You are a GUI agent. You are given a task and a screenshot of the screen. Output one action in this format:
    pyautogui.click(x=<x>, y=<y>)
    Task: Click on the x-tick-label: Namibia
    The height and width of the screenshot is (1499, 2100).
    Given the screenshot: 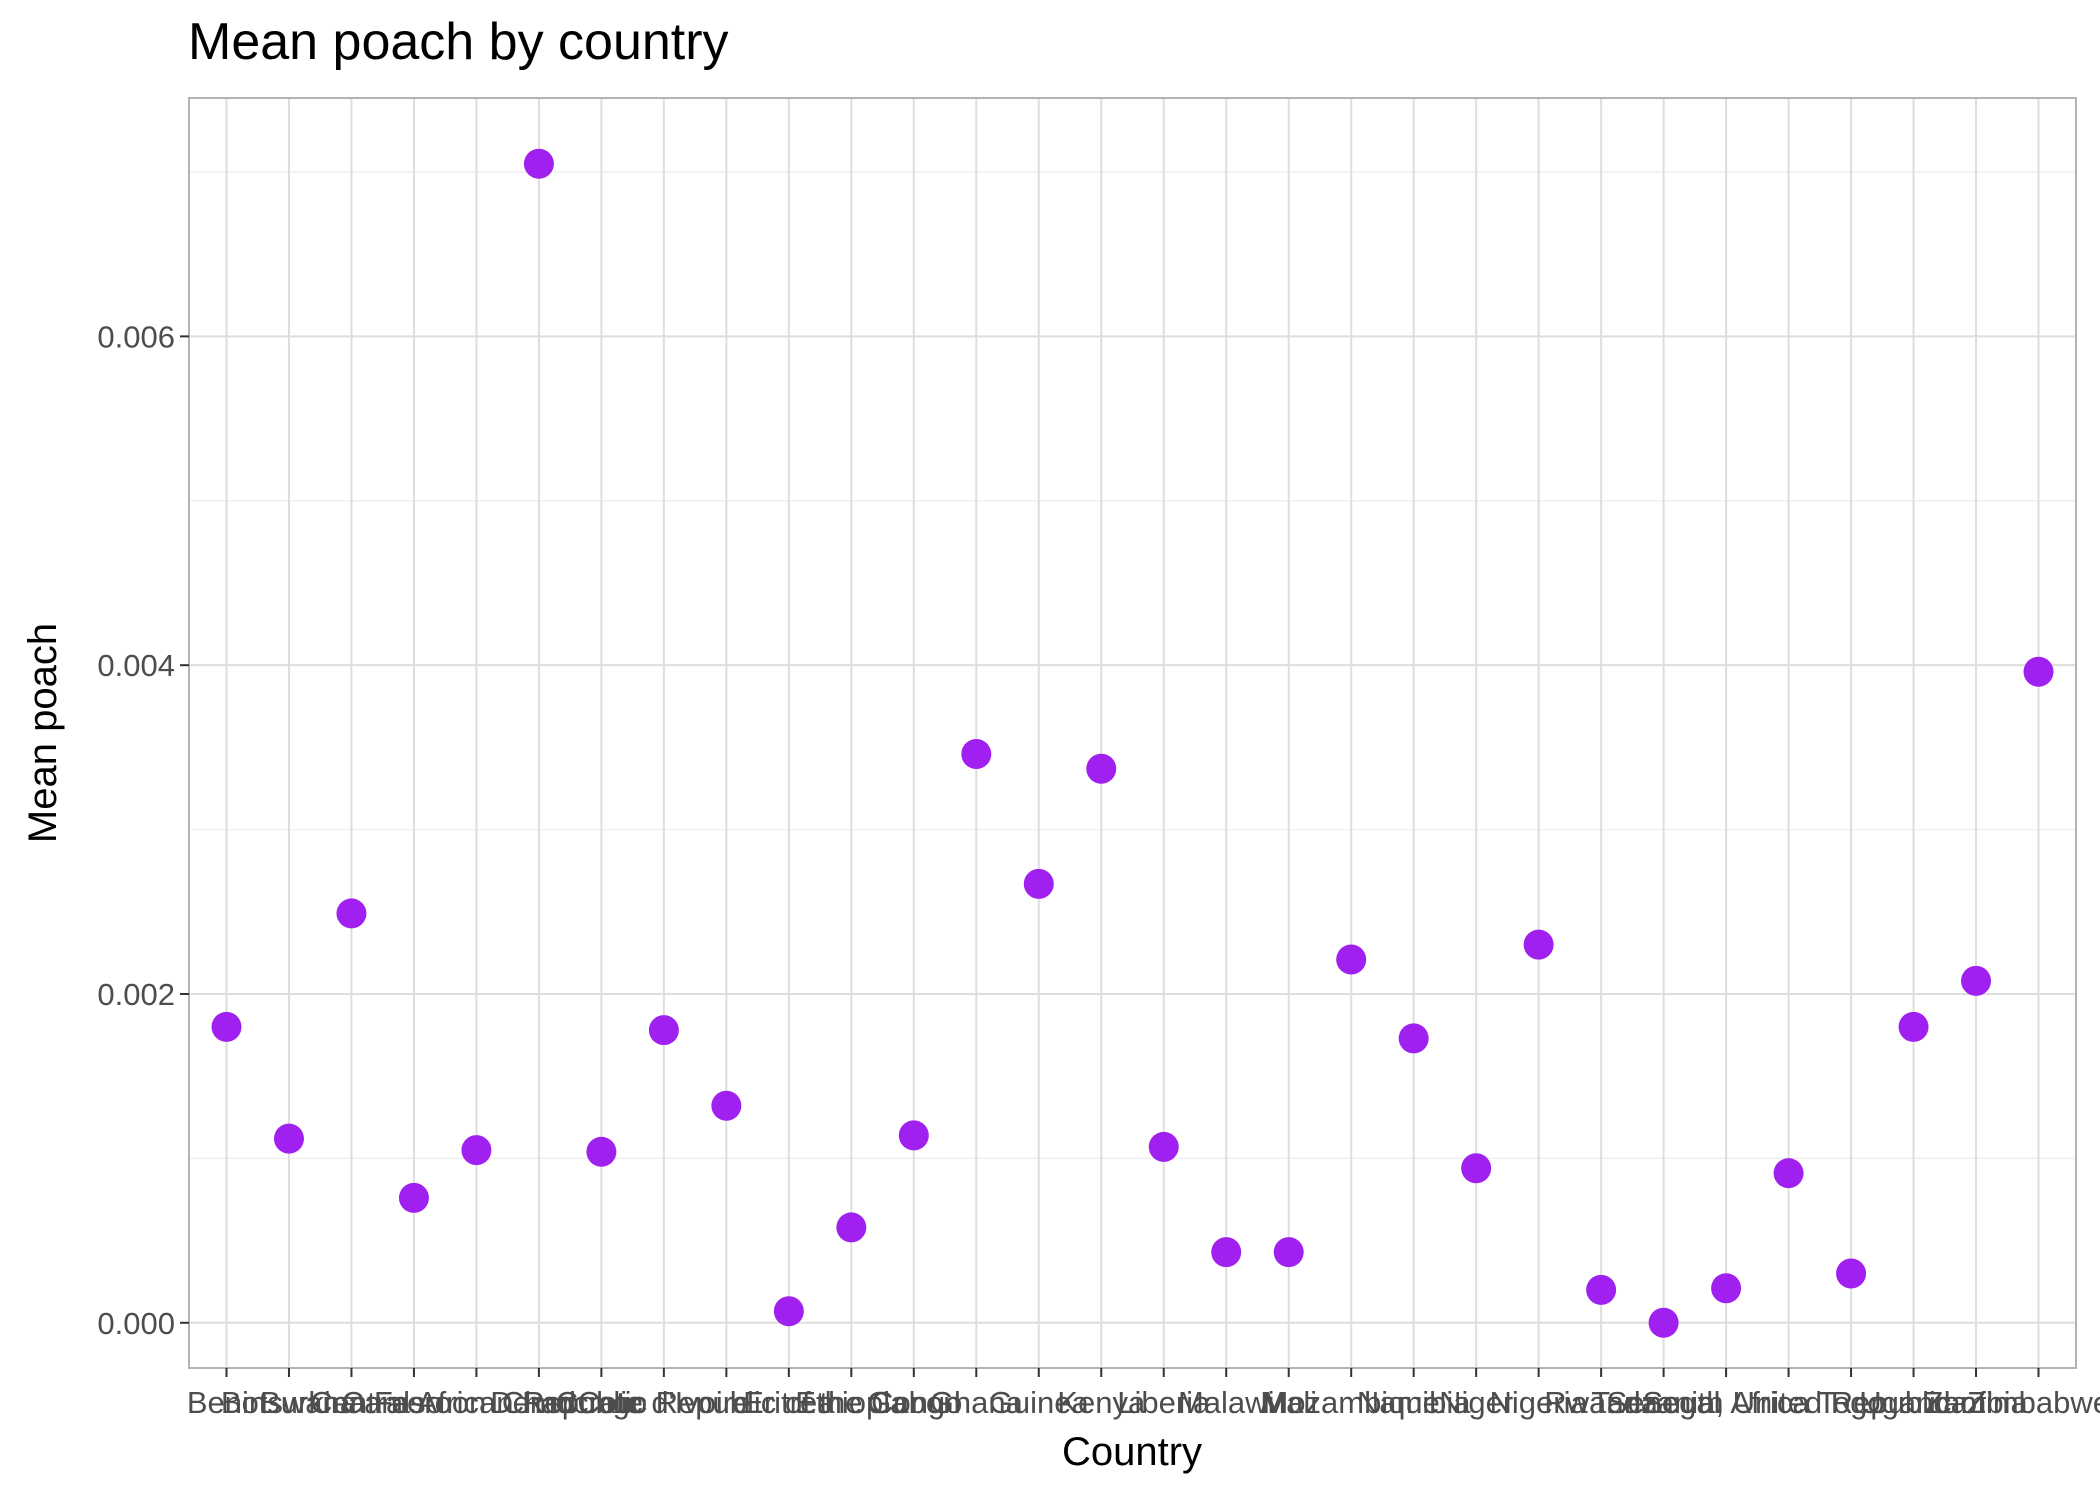 What is the action you would take?
    pyautogui.click(x=1414, y=1402)
    